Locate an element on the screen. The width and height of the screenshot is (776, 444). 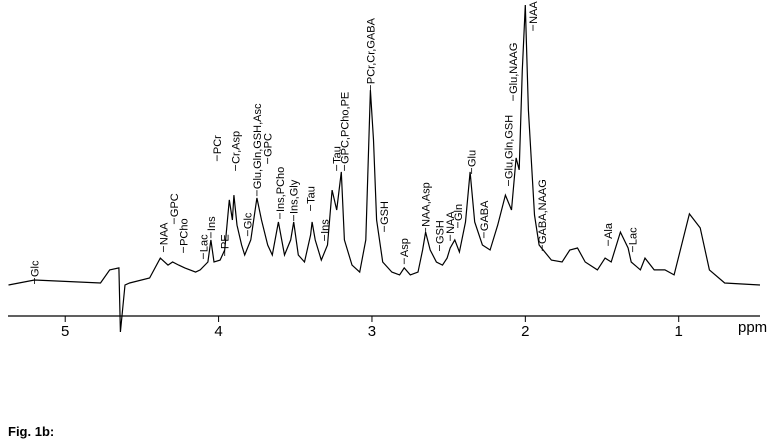
peak-label: Glu,NAAG is located at coordinates (514, 68).